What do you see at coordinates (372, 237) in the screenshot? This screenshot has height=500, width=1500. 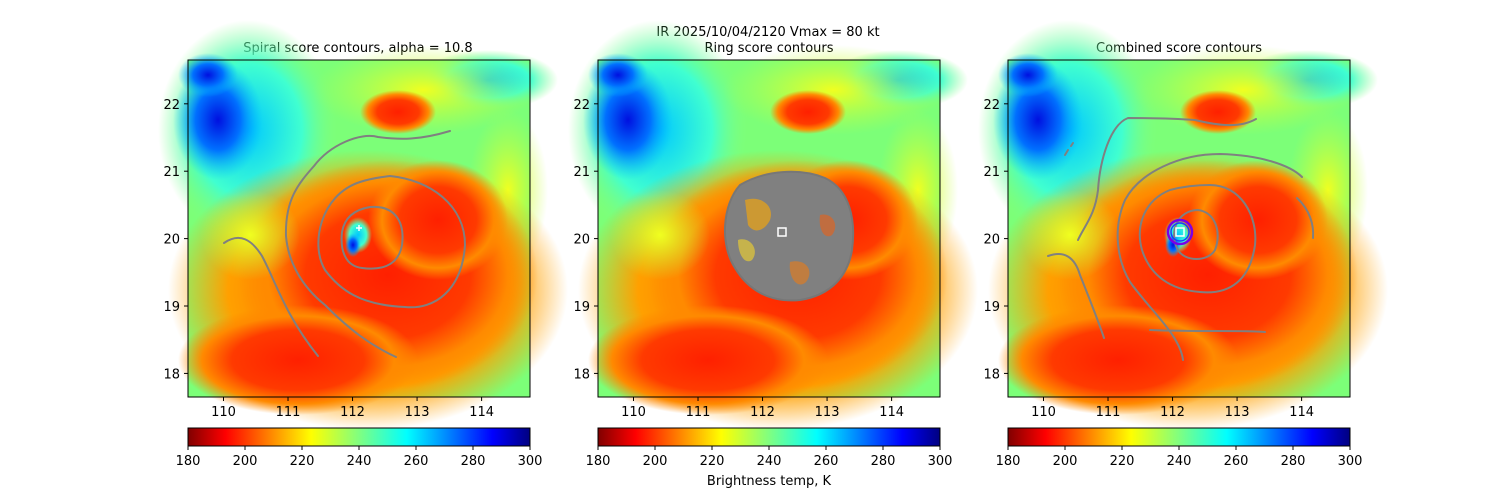 I see `spiral-contour-inner` at bounding box center [372, 237].